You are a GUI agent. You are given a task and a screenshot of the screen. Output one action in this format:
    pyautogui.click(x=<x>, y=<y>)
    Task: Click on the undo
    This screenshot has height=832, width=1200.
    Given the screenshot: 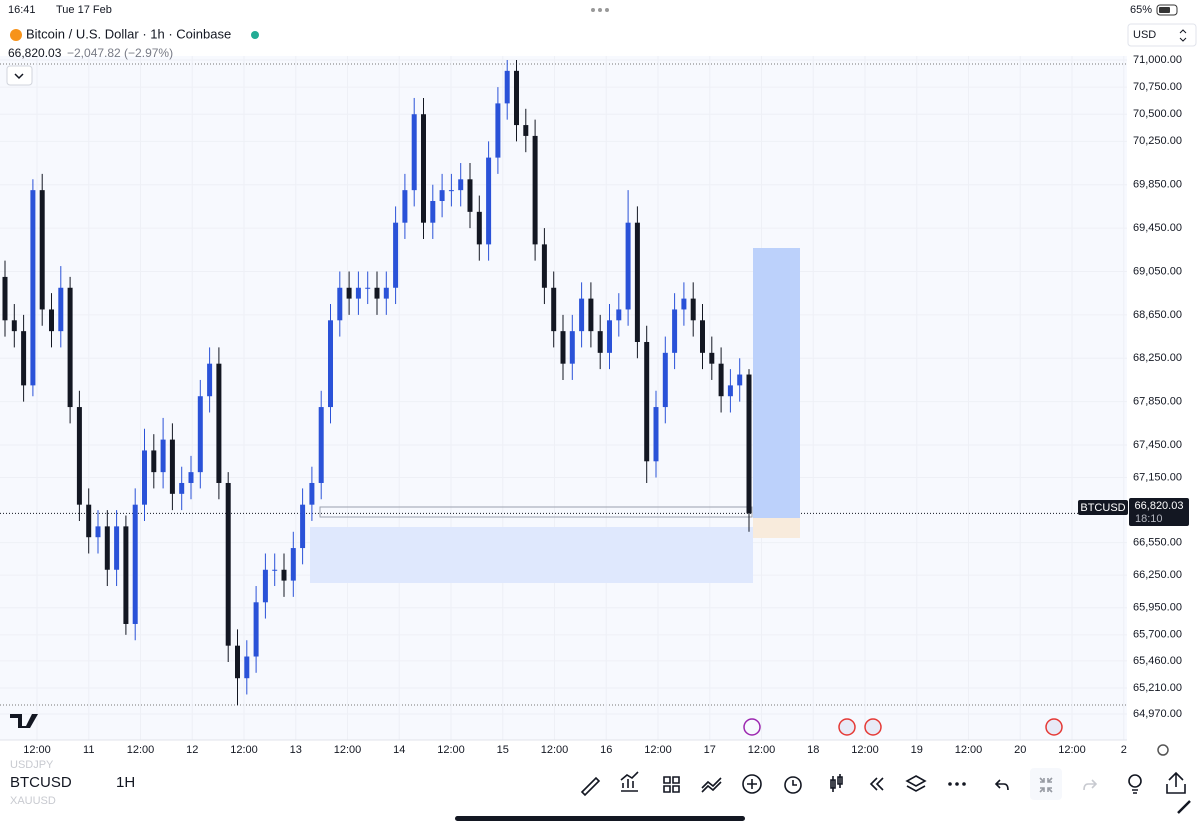 What is the action you would take?
    pyautogui.click(x=1001, y=785)
    